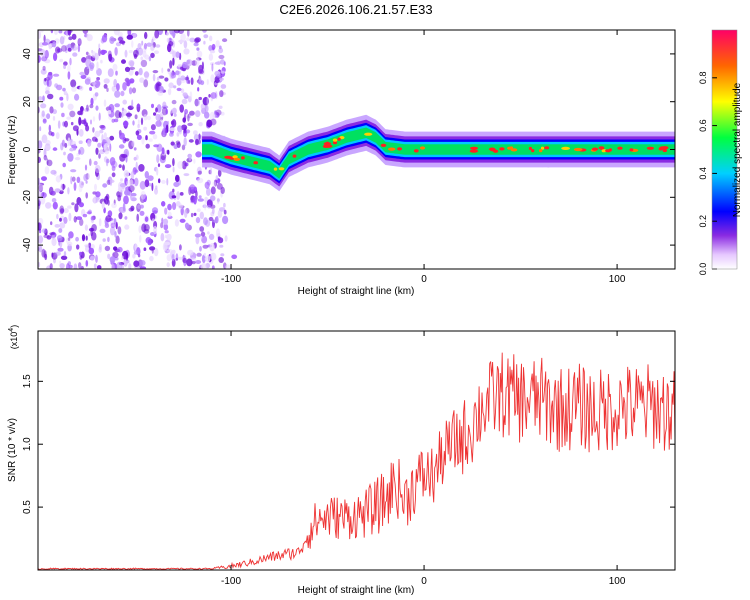 The height and width of the screenshot is (600, 750). I want to click on snr-x-tick-label: 0, so click(424, 581).